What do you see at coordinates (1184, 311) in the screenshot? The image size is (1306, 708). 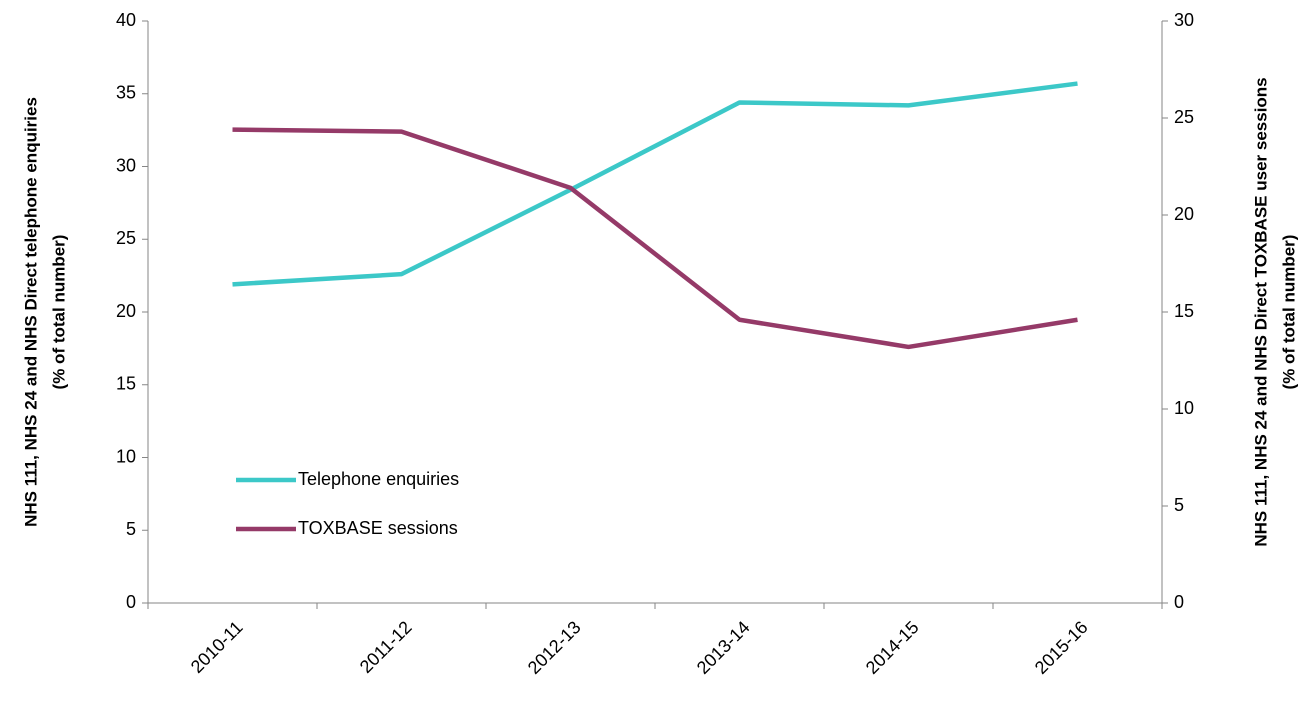 I see `y2-tick-label: 15` at bounding box center [1184, 311].